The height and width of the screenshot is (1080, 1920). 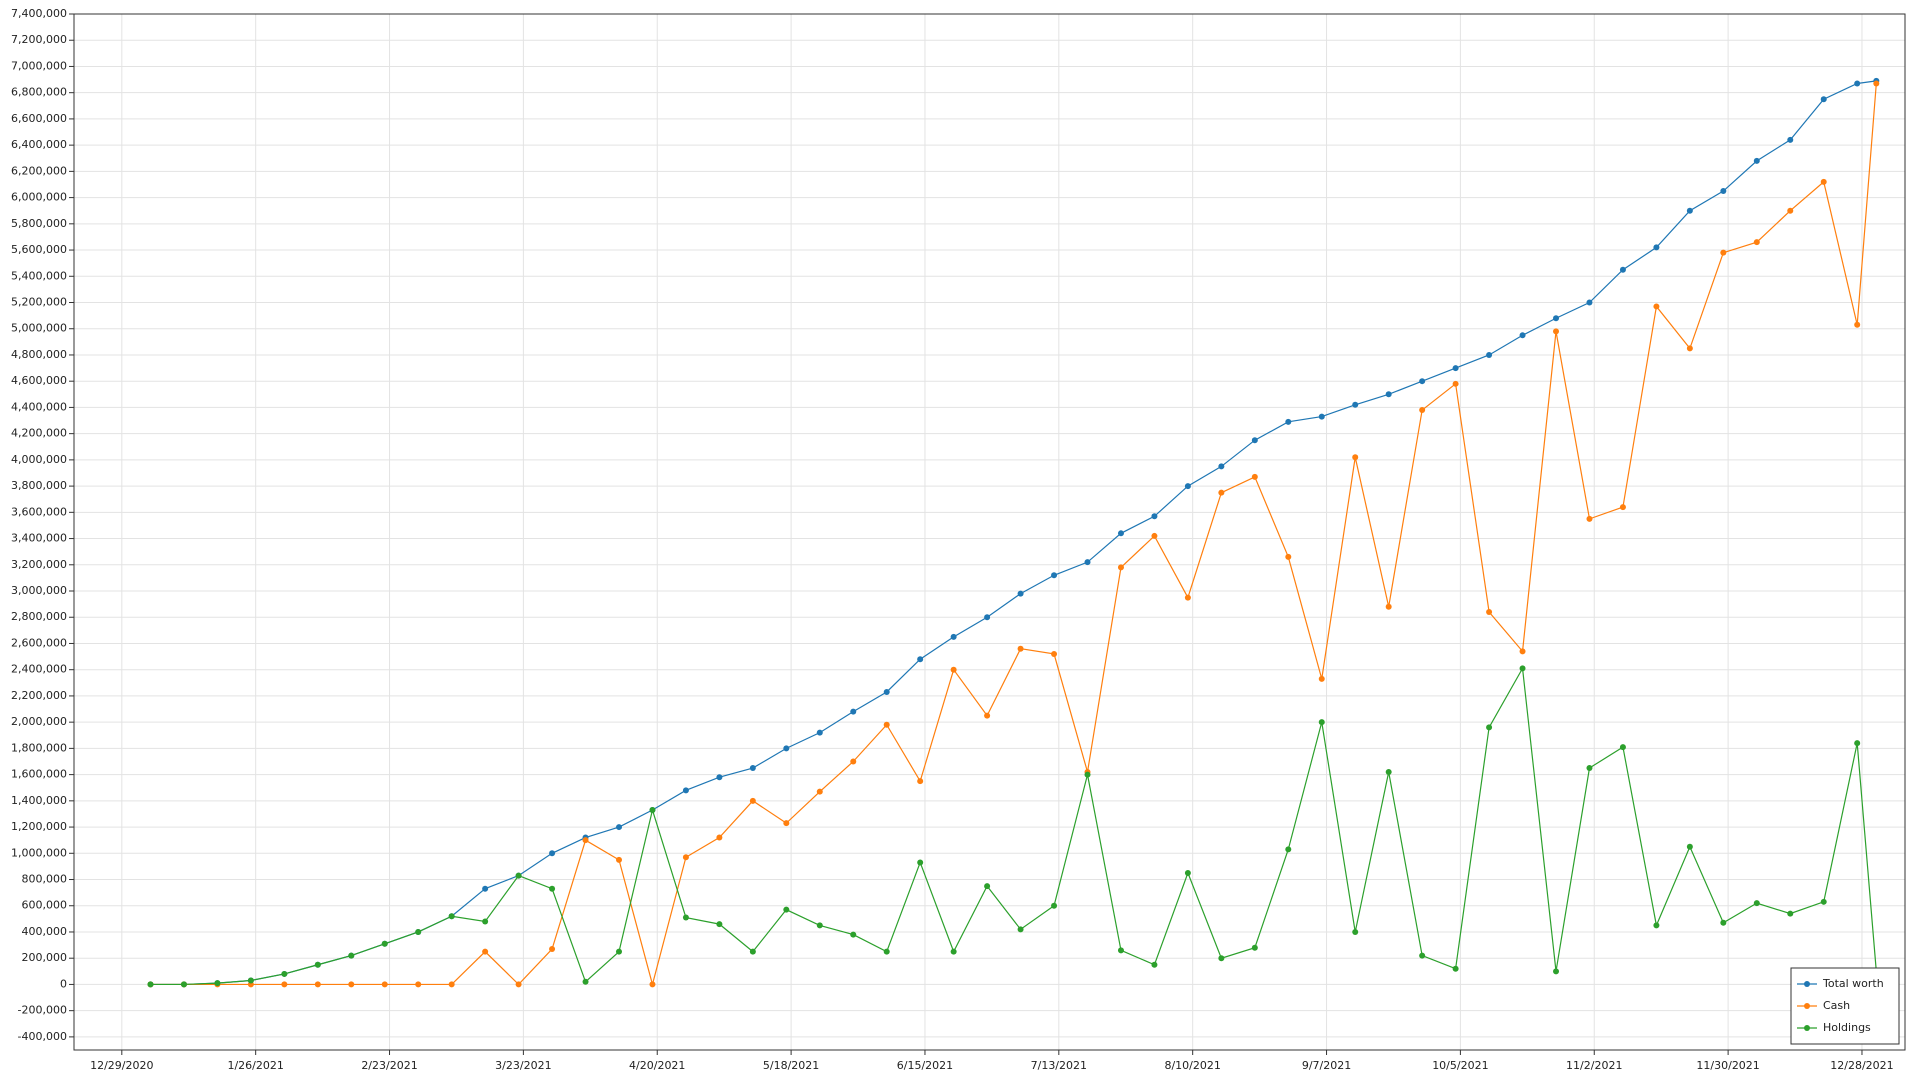 I want to click on y-tick-label: 5,200,000, so click(x=39, y=302).